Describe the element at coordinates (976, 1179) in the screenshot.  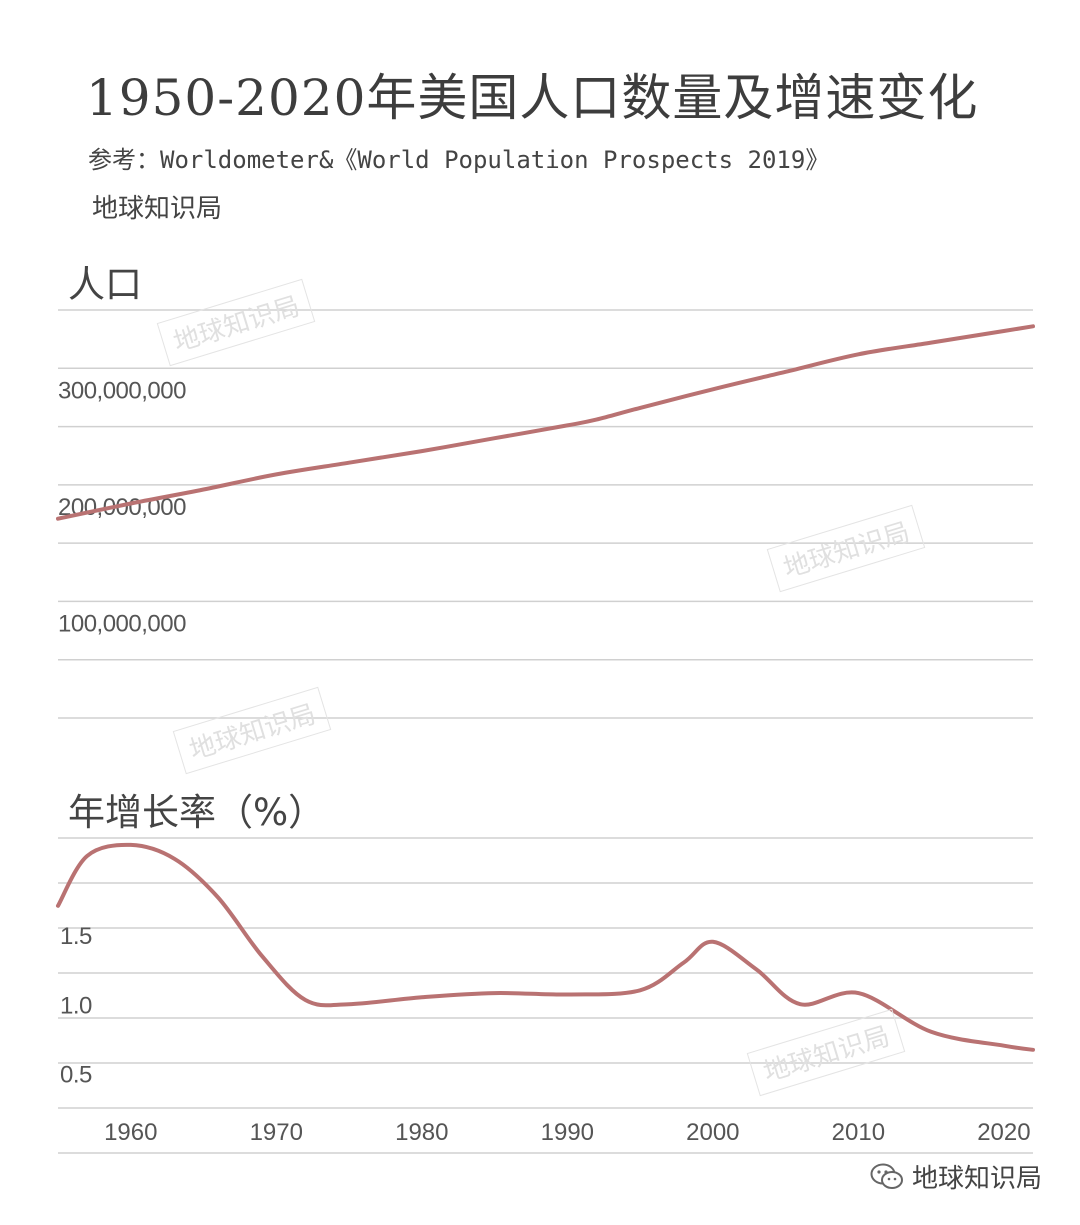
I see `brand-label: 地球知识局` at that location.